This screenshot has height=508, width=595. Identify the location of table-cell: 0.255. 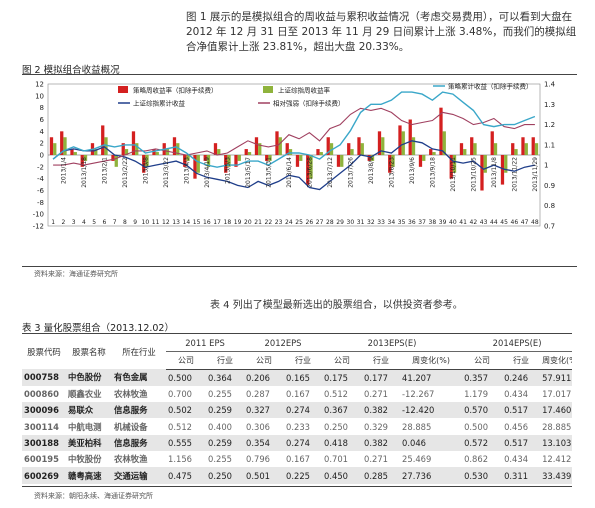
(220, 459).